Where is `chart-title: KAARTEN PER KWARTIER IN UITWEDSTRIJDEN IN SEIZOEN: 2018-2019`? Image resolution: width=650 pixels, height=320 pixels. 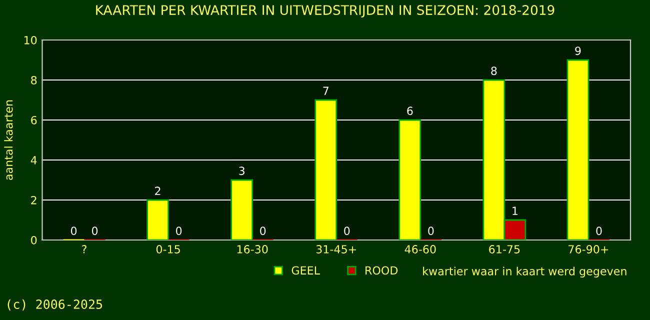
chart-title: KAARTEN PER KWARTIER IN UITWEDSTRIJDEN IN SEIZOEN: 2018-2019 is located at coordinates (325, 11).